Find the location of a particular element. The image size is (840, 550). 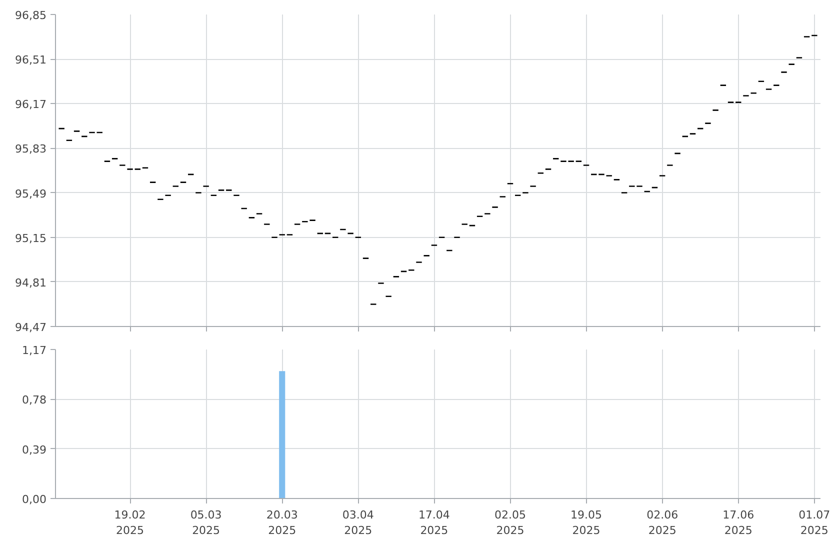

x-tick-label: 01.07 2025 is located at coordinates (814, 523).